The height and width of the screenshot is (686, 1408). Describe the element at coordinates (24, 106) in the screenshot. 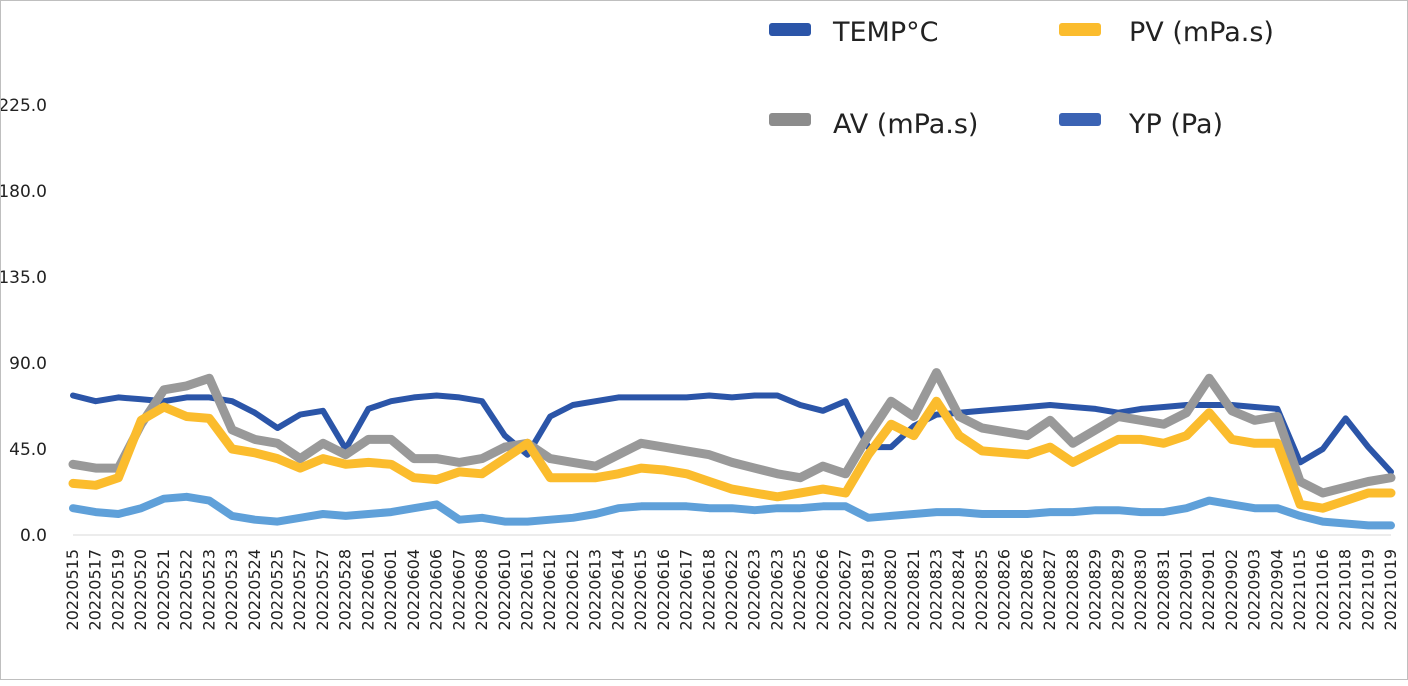

I see `y-tick-label: 225.0` at that location.